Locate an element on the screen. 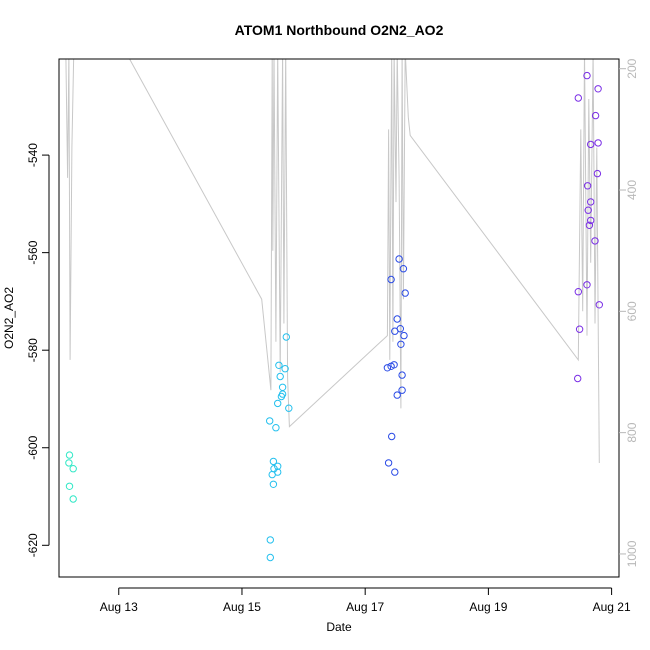  x-tick-label: Aug 17 is located at coordinates (365, 607).